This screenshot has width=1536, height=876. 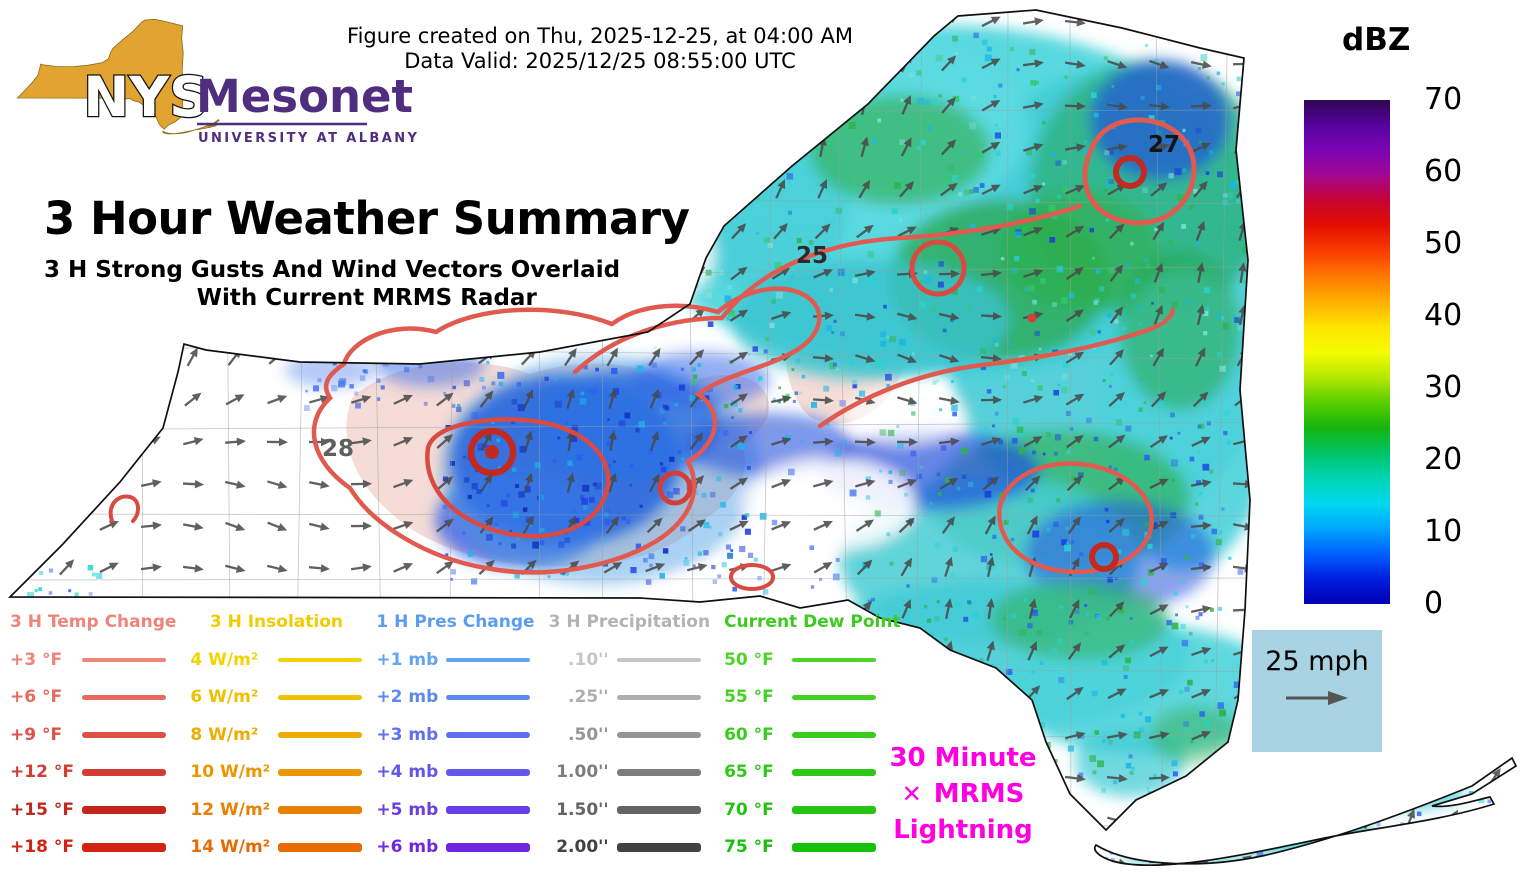 What do you see at coordinates (407, 659) in the screenshot?
I see `legend-row-label: +1 mb` at bounding box center [407, 659].